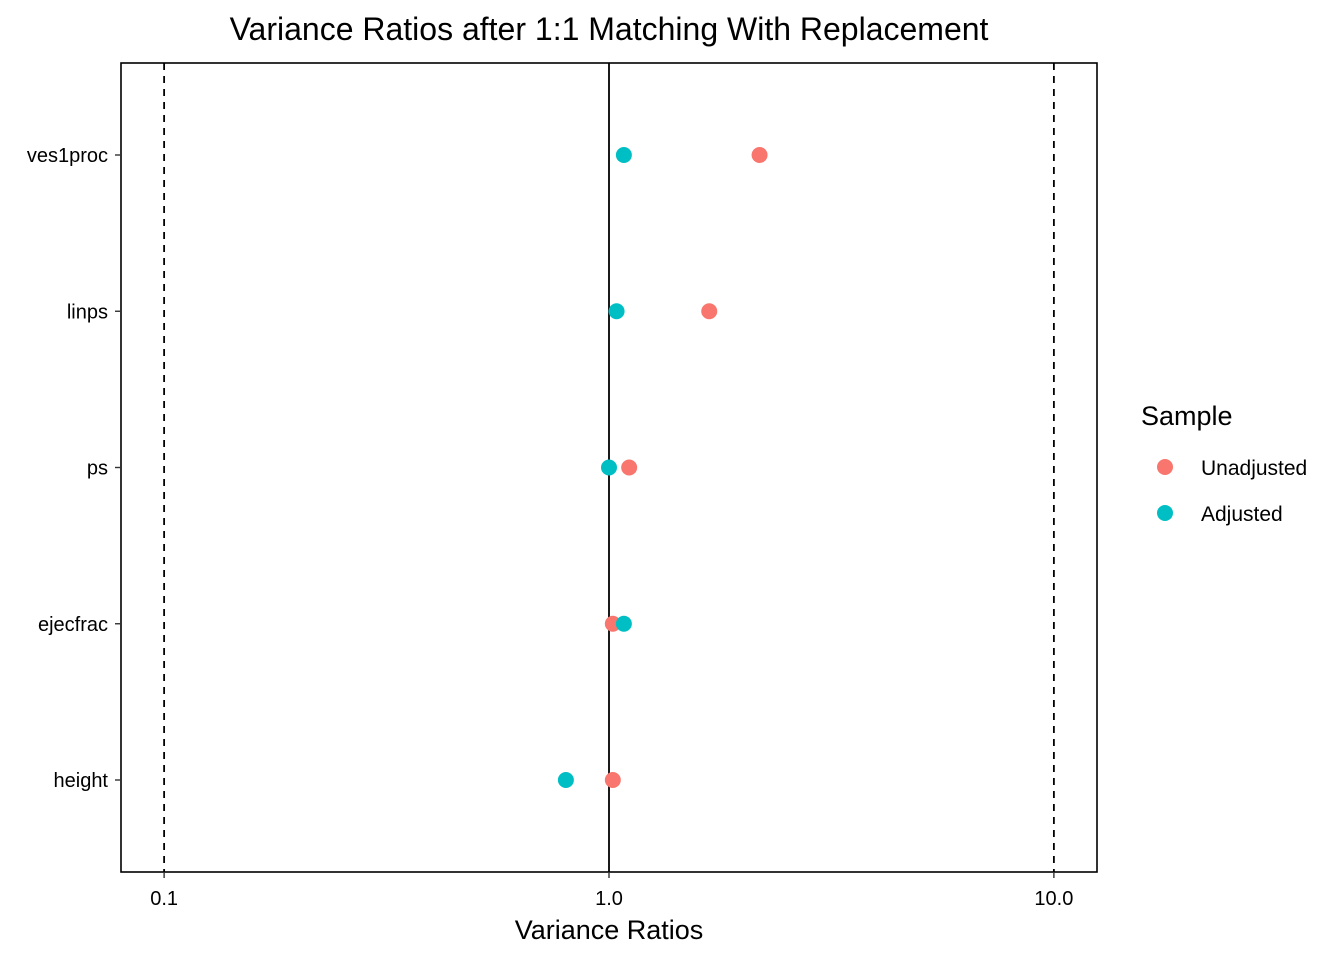  I want to click on point-unadjusted-ves1proc, so click(759, 155).